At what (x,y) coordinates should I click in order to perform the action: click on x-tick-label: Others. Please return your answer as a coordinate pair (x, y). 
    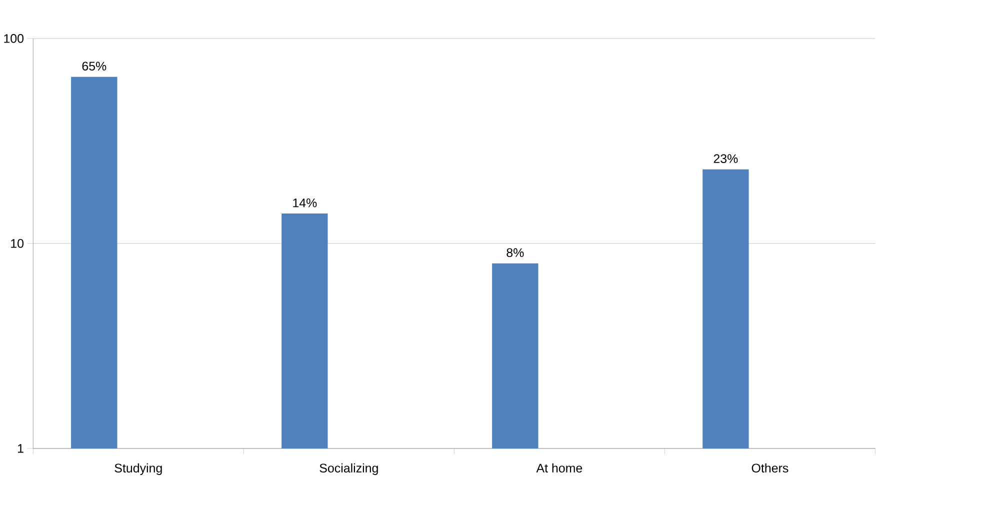
    Looking at the image, I should click on (770, 468).